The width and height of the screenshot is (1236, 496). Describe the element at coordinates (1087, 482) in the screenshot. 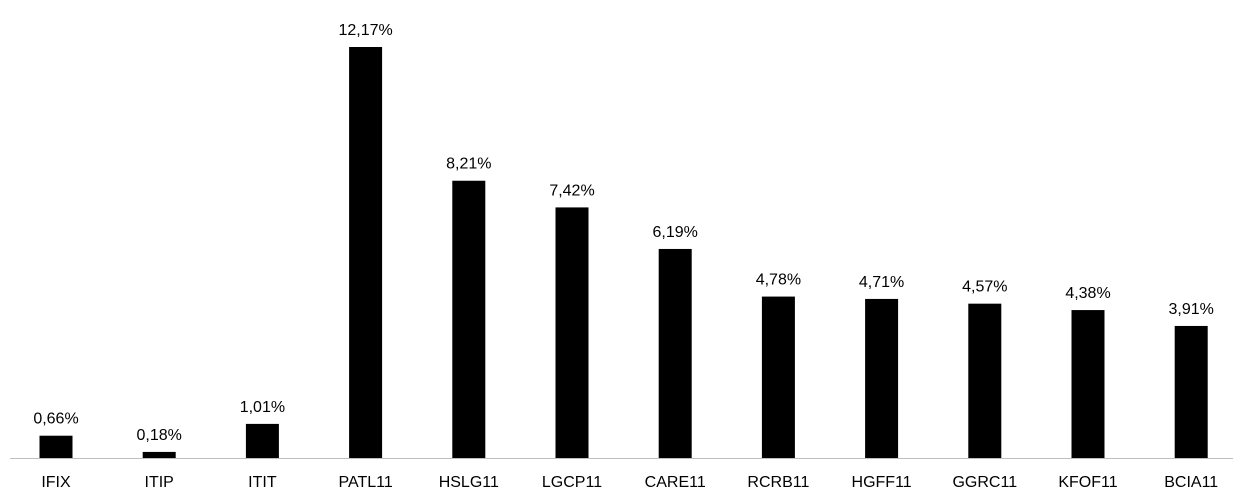

I see `x-tick-label-kfof11: KFOF11` at that location.